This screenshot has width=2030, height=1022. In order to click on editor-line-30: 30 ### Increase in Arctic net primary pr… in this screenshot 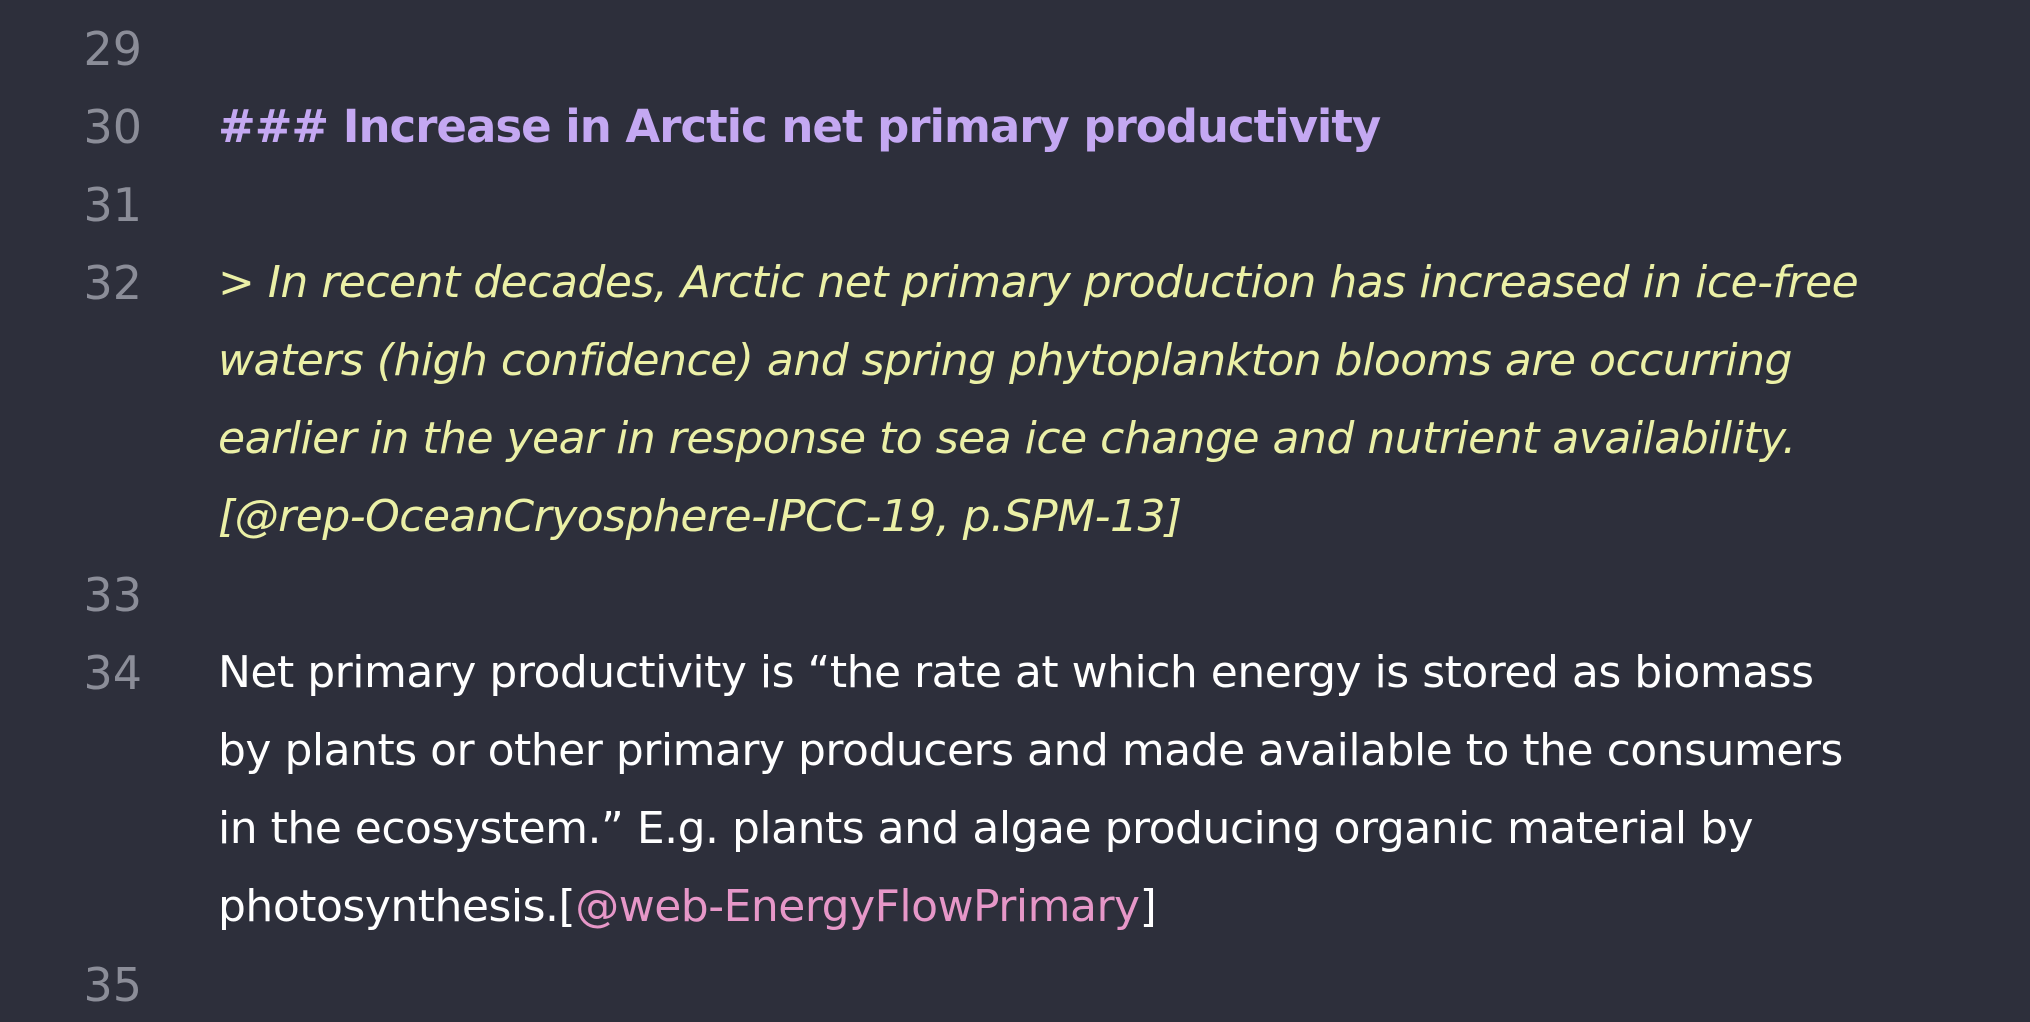, I will do `click(1015, 127)`.